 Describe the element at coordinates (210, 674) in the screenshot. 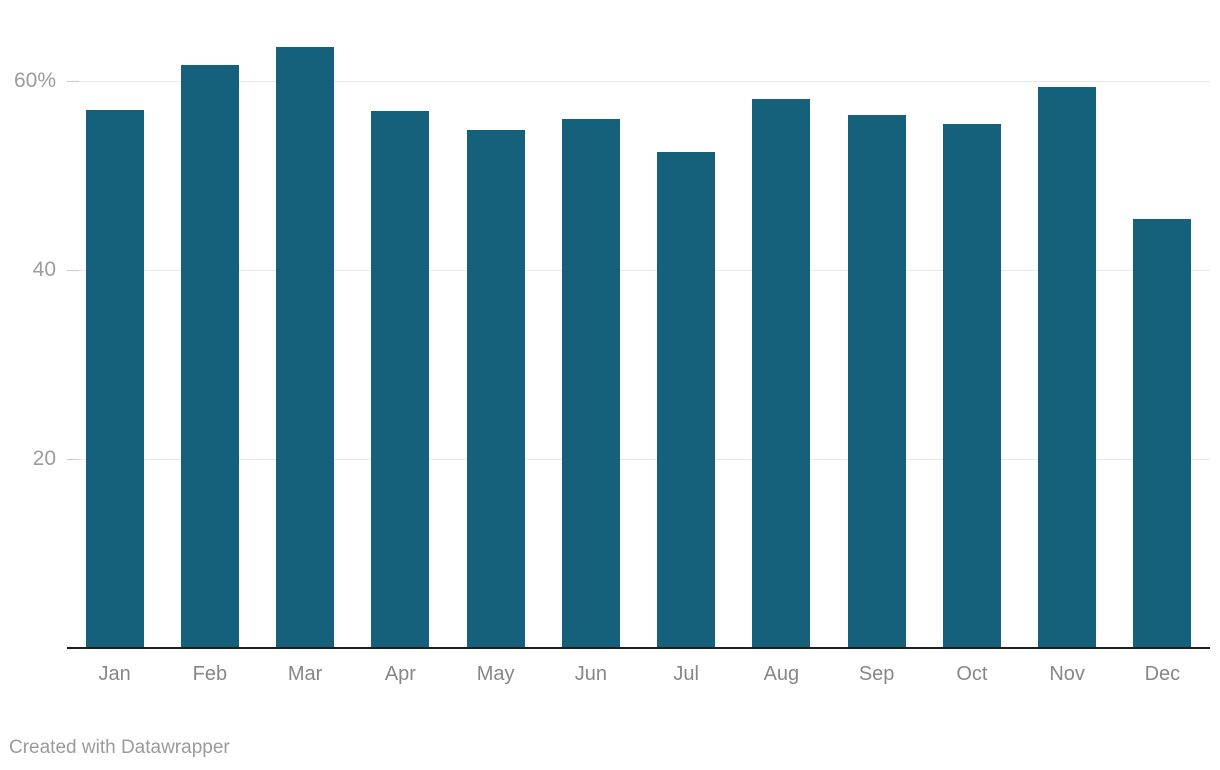

I see `x-tick-label-feb: Feb` at that location.